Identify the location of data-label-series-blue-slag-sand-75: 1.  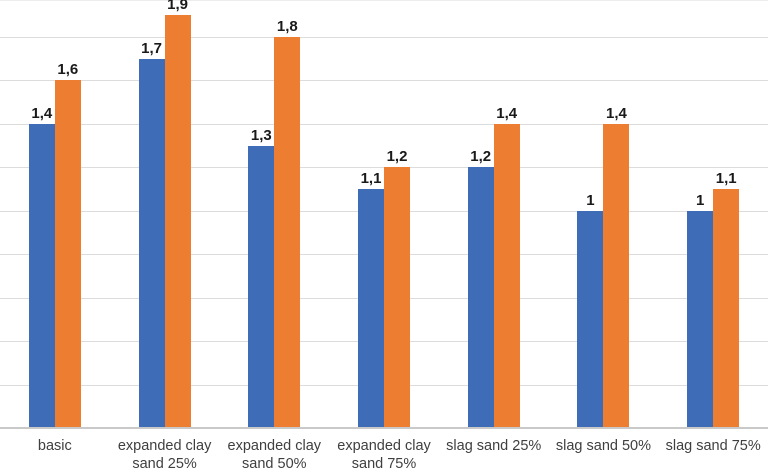
(700, 200).